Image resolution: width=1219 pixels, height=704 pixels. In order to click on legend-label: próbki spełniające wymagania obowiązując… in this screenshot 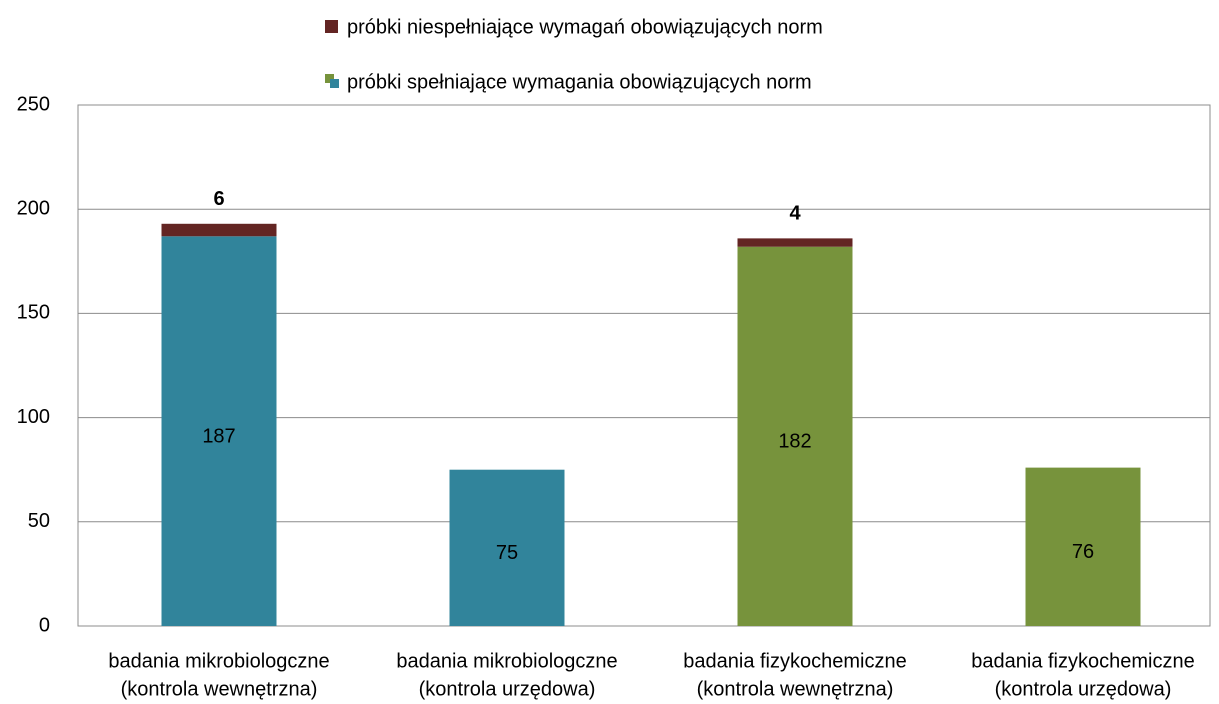, I will do `click(579, 82)`.